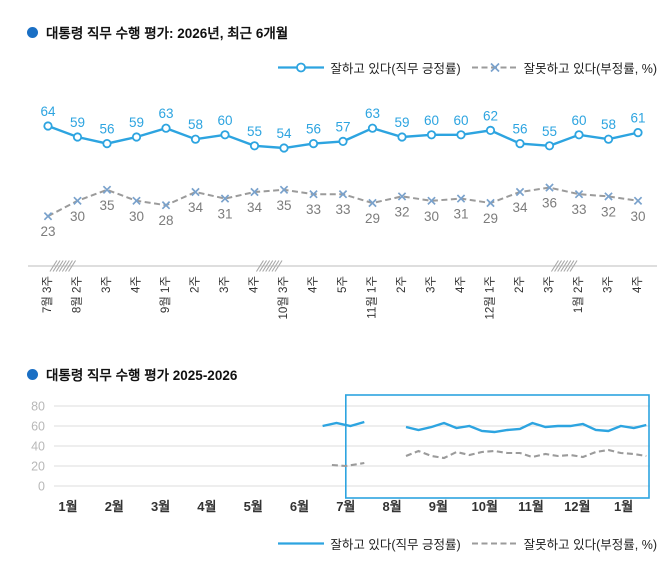 This screenshot has height=569, width=670. What do you see at coordinates (467, 543) in the screenshot?
I see `bottom-chart-legend: 잘하고 있다(직무 긍정률) 잘못하고 있다(부정률, %)` at bounding box center [467, 543].